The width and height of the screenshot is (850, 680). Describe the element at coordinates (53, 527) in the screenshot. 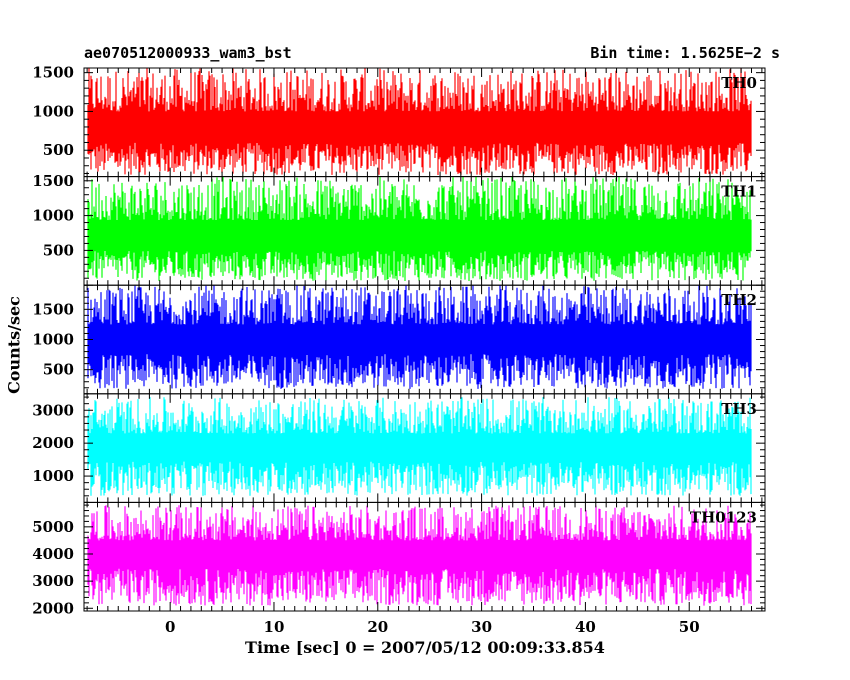

I see `y-tick-label: 5000` at that location.